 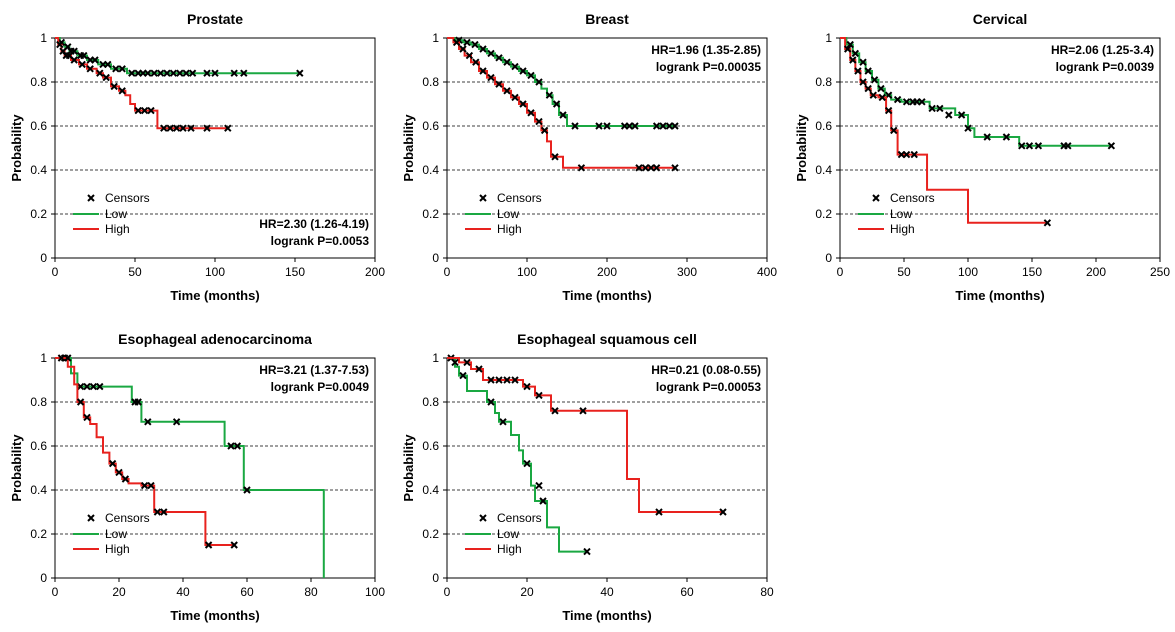 I want to click on x-tick-label: 200, so click(x=1096, y=272).